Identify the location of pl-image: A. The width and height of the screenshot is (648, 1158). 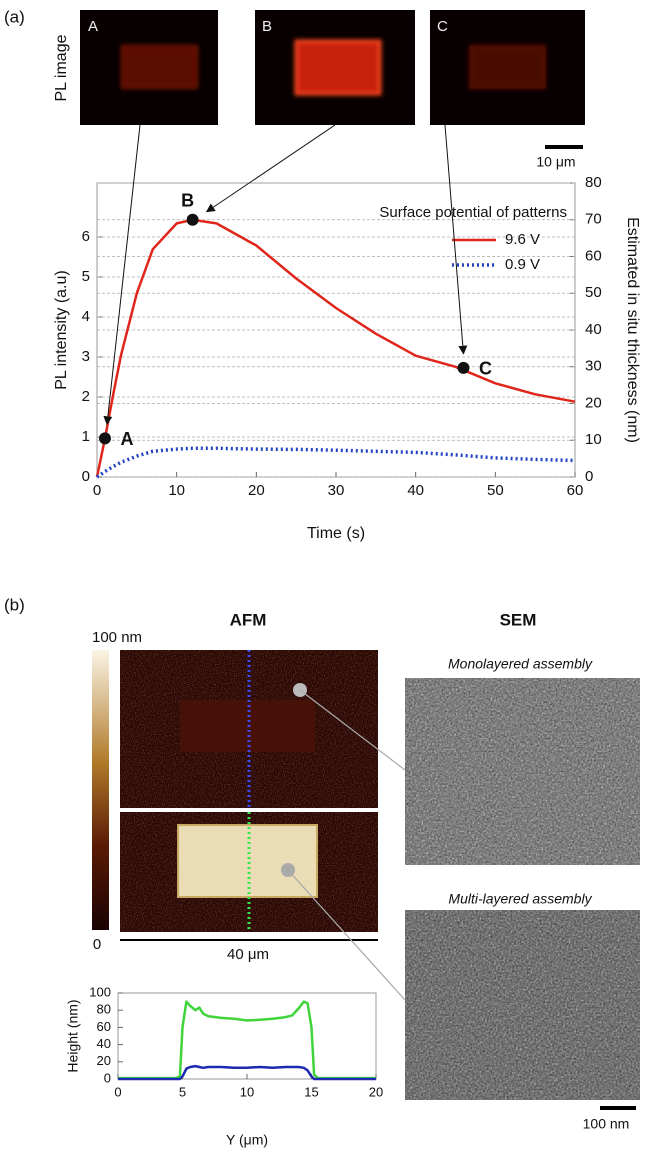
(149, 67).